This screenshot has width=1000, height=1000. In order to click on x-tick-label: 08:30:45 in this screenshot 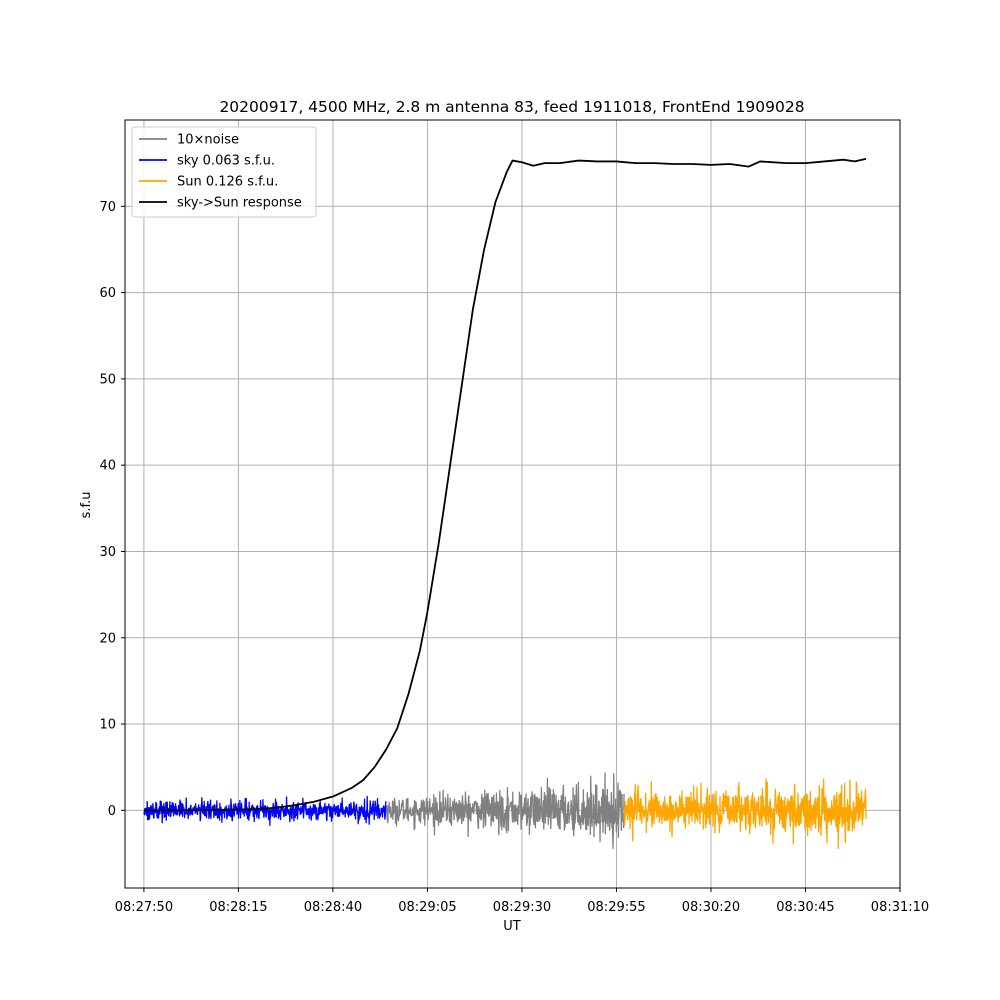, I will do `click(805, 907)`.